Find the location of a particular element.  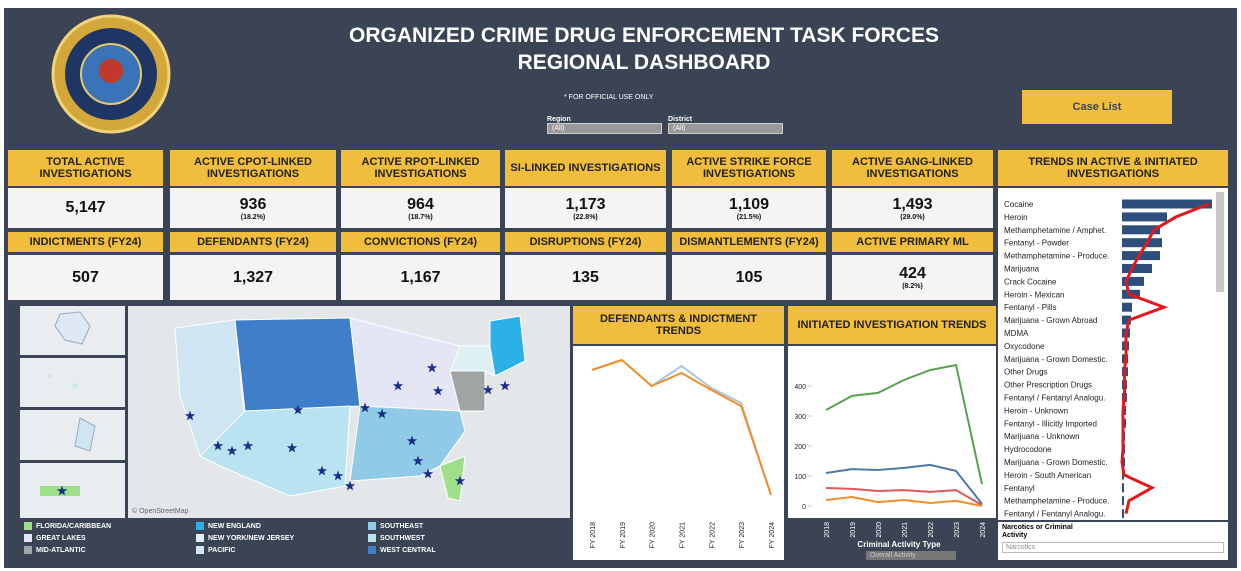

legend-item: FLORIDA/CARIBBEAN is located at coordinates (67, 526).